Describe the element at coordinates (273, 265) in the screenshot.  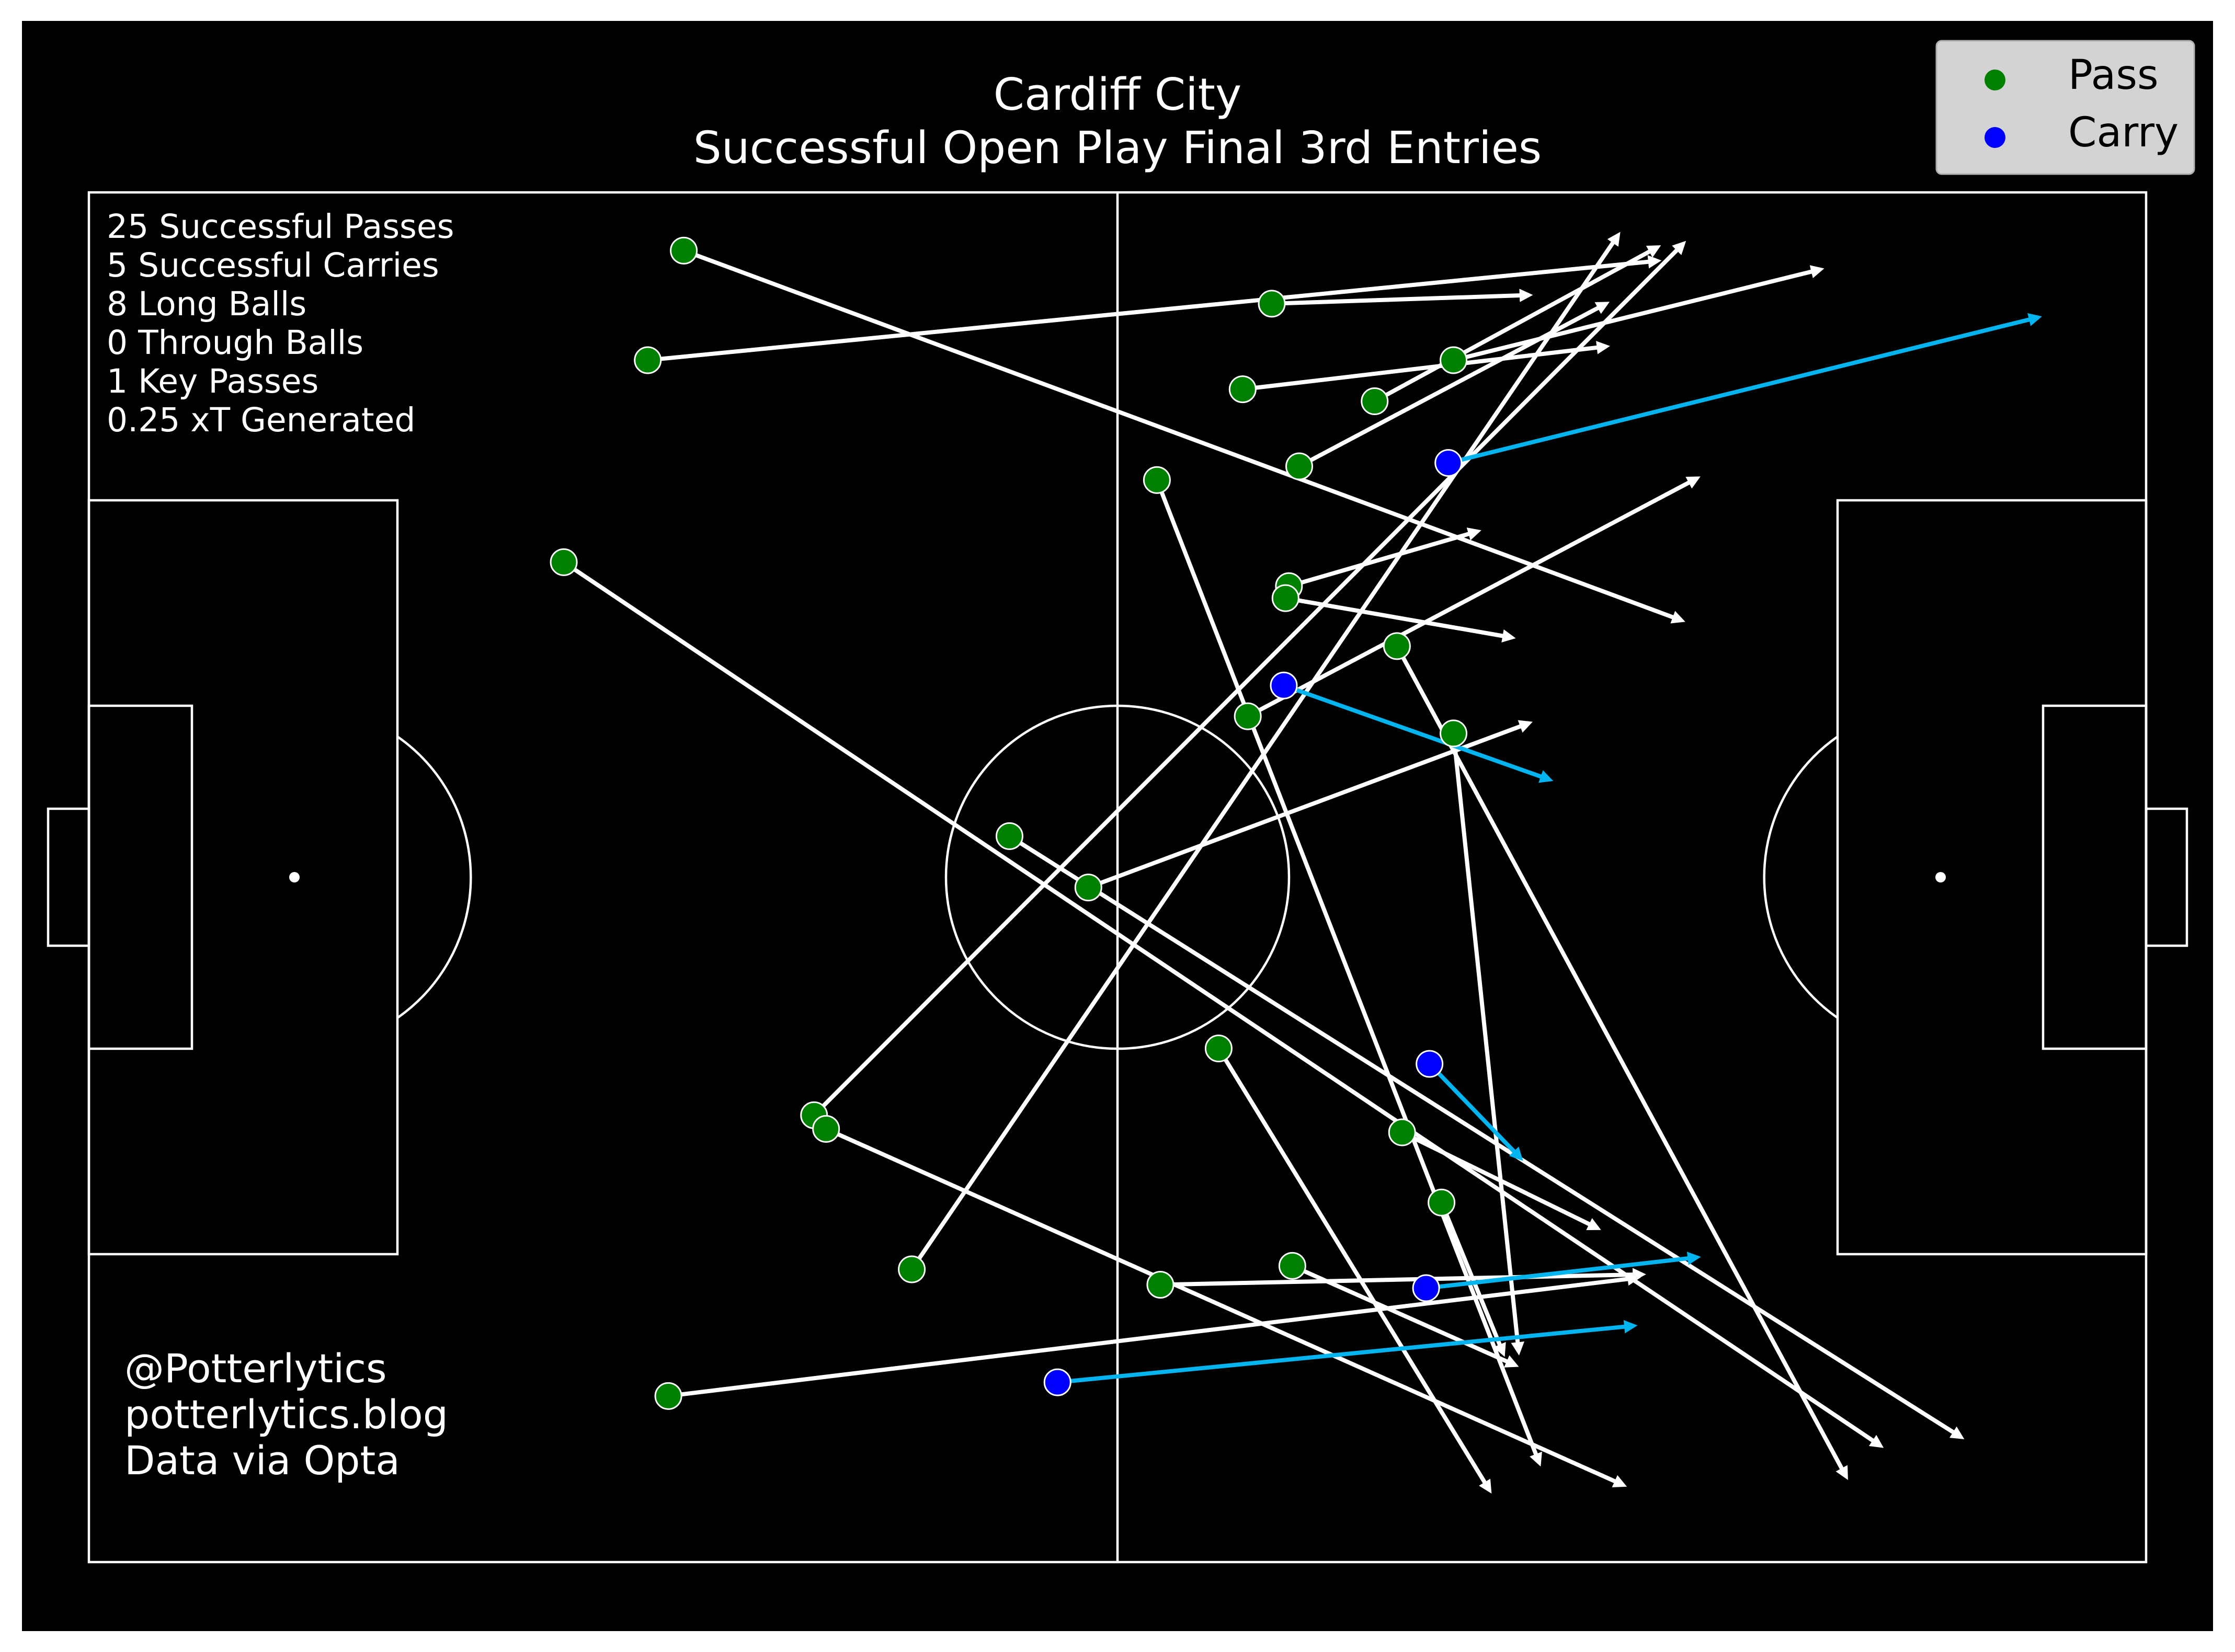
I see `stat-line: 5 Successful Carries` at that location.